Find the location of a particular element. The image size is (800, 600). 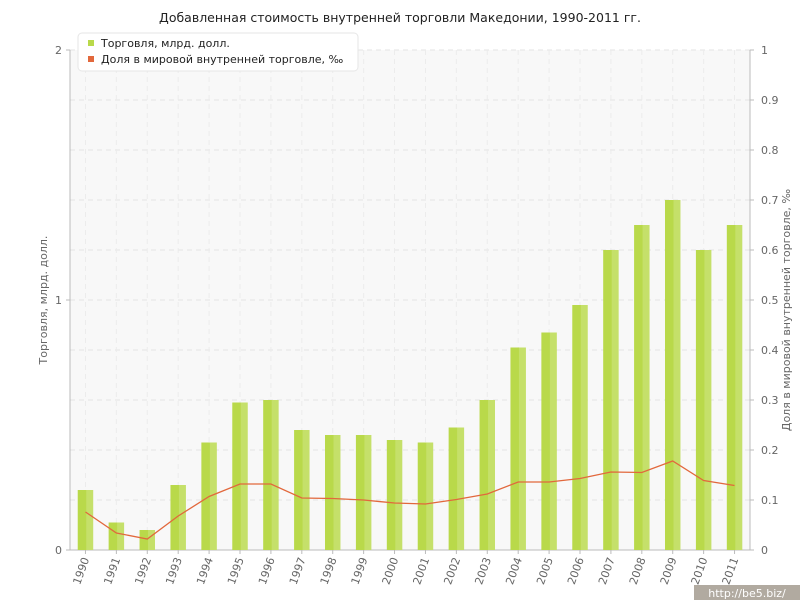

legend-swatch-trade is located at coordinates (91, 43).